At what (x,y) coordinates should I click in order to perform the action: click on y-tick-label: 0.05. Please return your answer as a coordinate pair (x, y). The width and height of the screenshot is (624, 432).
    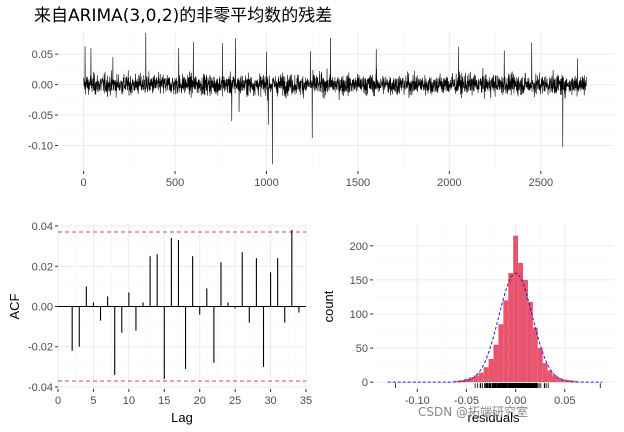
    Looking at the image, I should click on (42, 55).